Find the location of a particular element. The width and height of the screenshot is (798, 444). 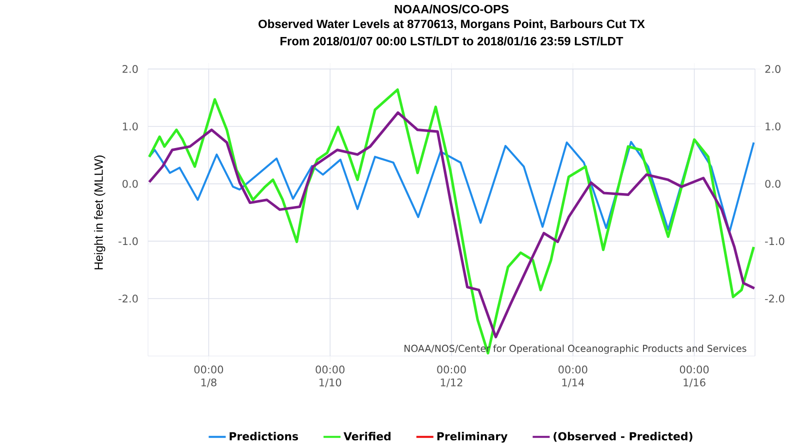

y-tick-label: 2.0 is located at coordinates (130, 69).